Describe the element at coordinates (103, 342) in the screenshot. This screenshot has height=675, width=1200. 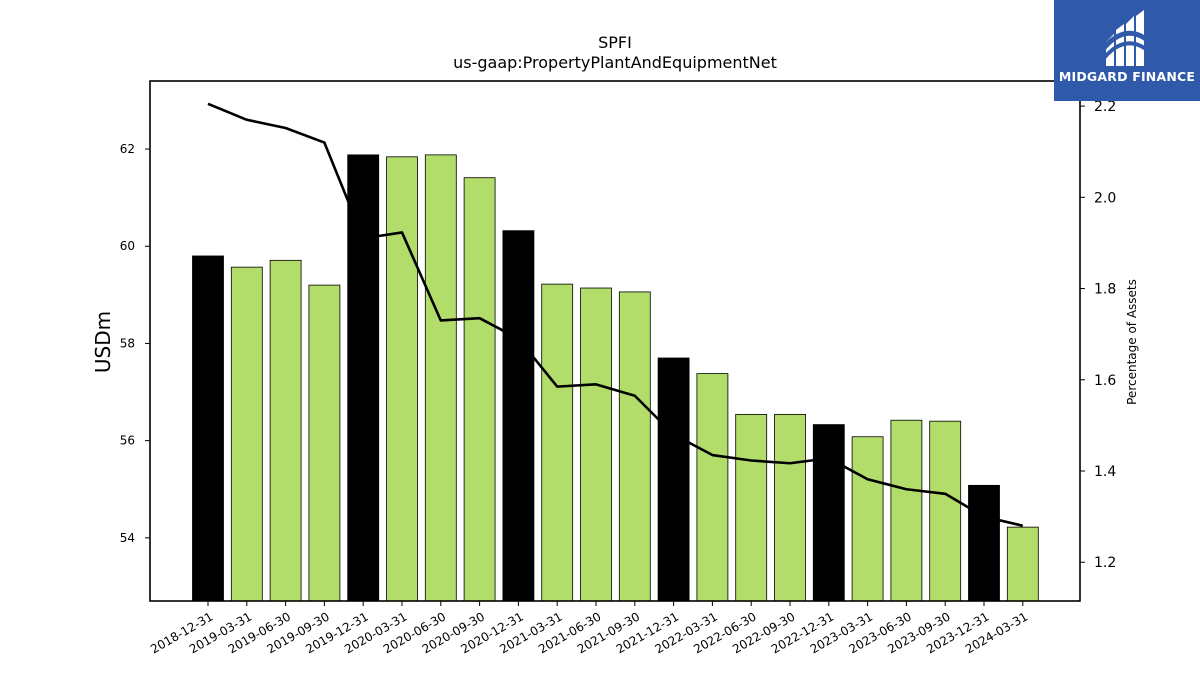
I see `y-axis-label: USDm` at that location.